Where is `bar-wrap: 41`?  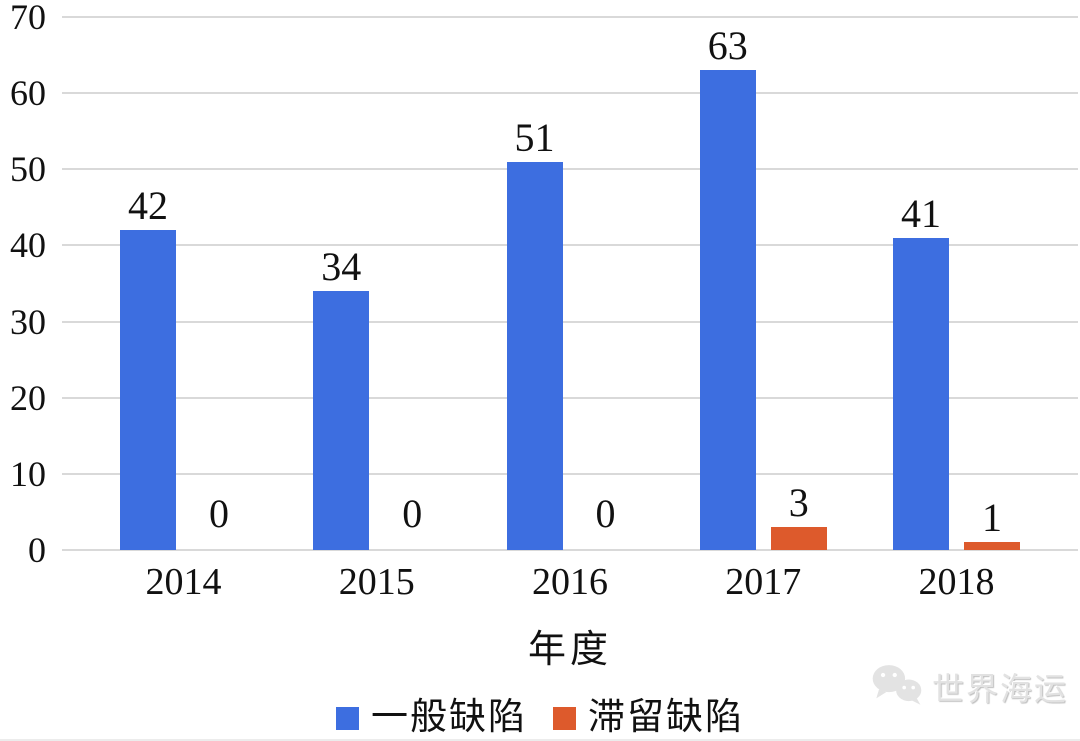 bar-wrap: 41 is located at coordinates (921, 283).